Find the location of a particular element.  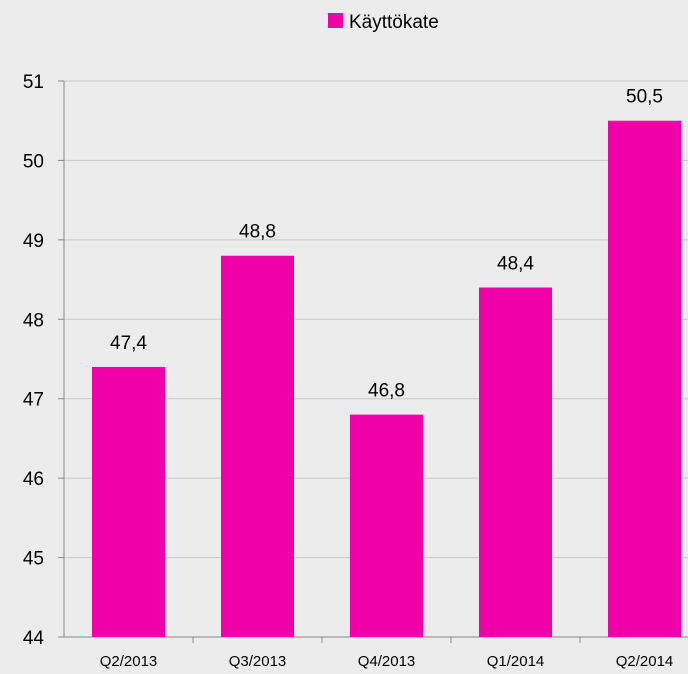

y-tick-label: 48 is located at coordinates (33, 320).